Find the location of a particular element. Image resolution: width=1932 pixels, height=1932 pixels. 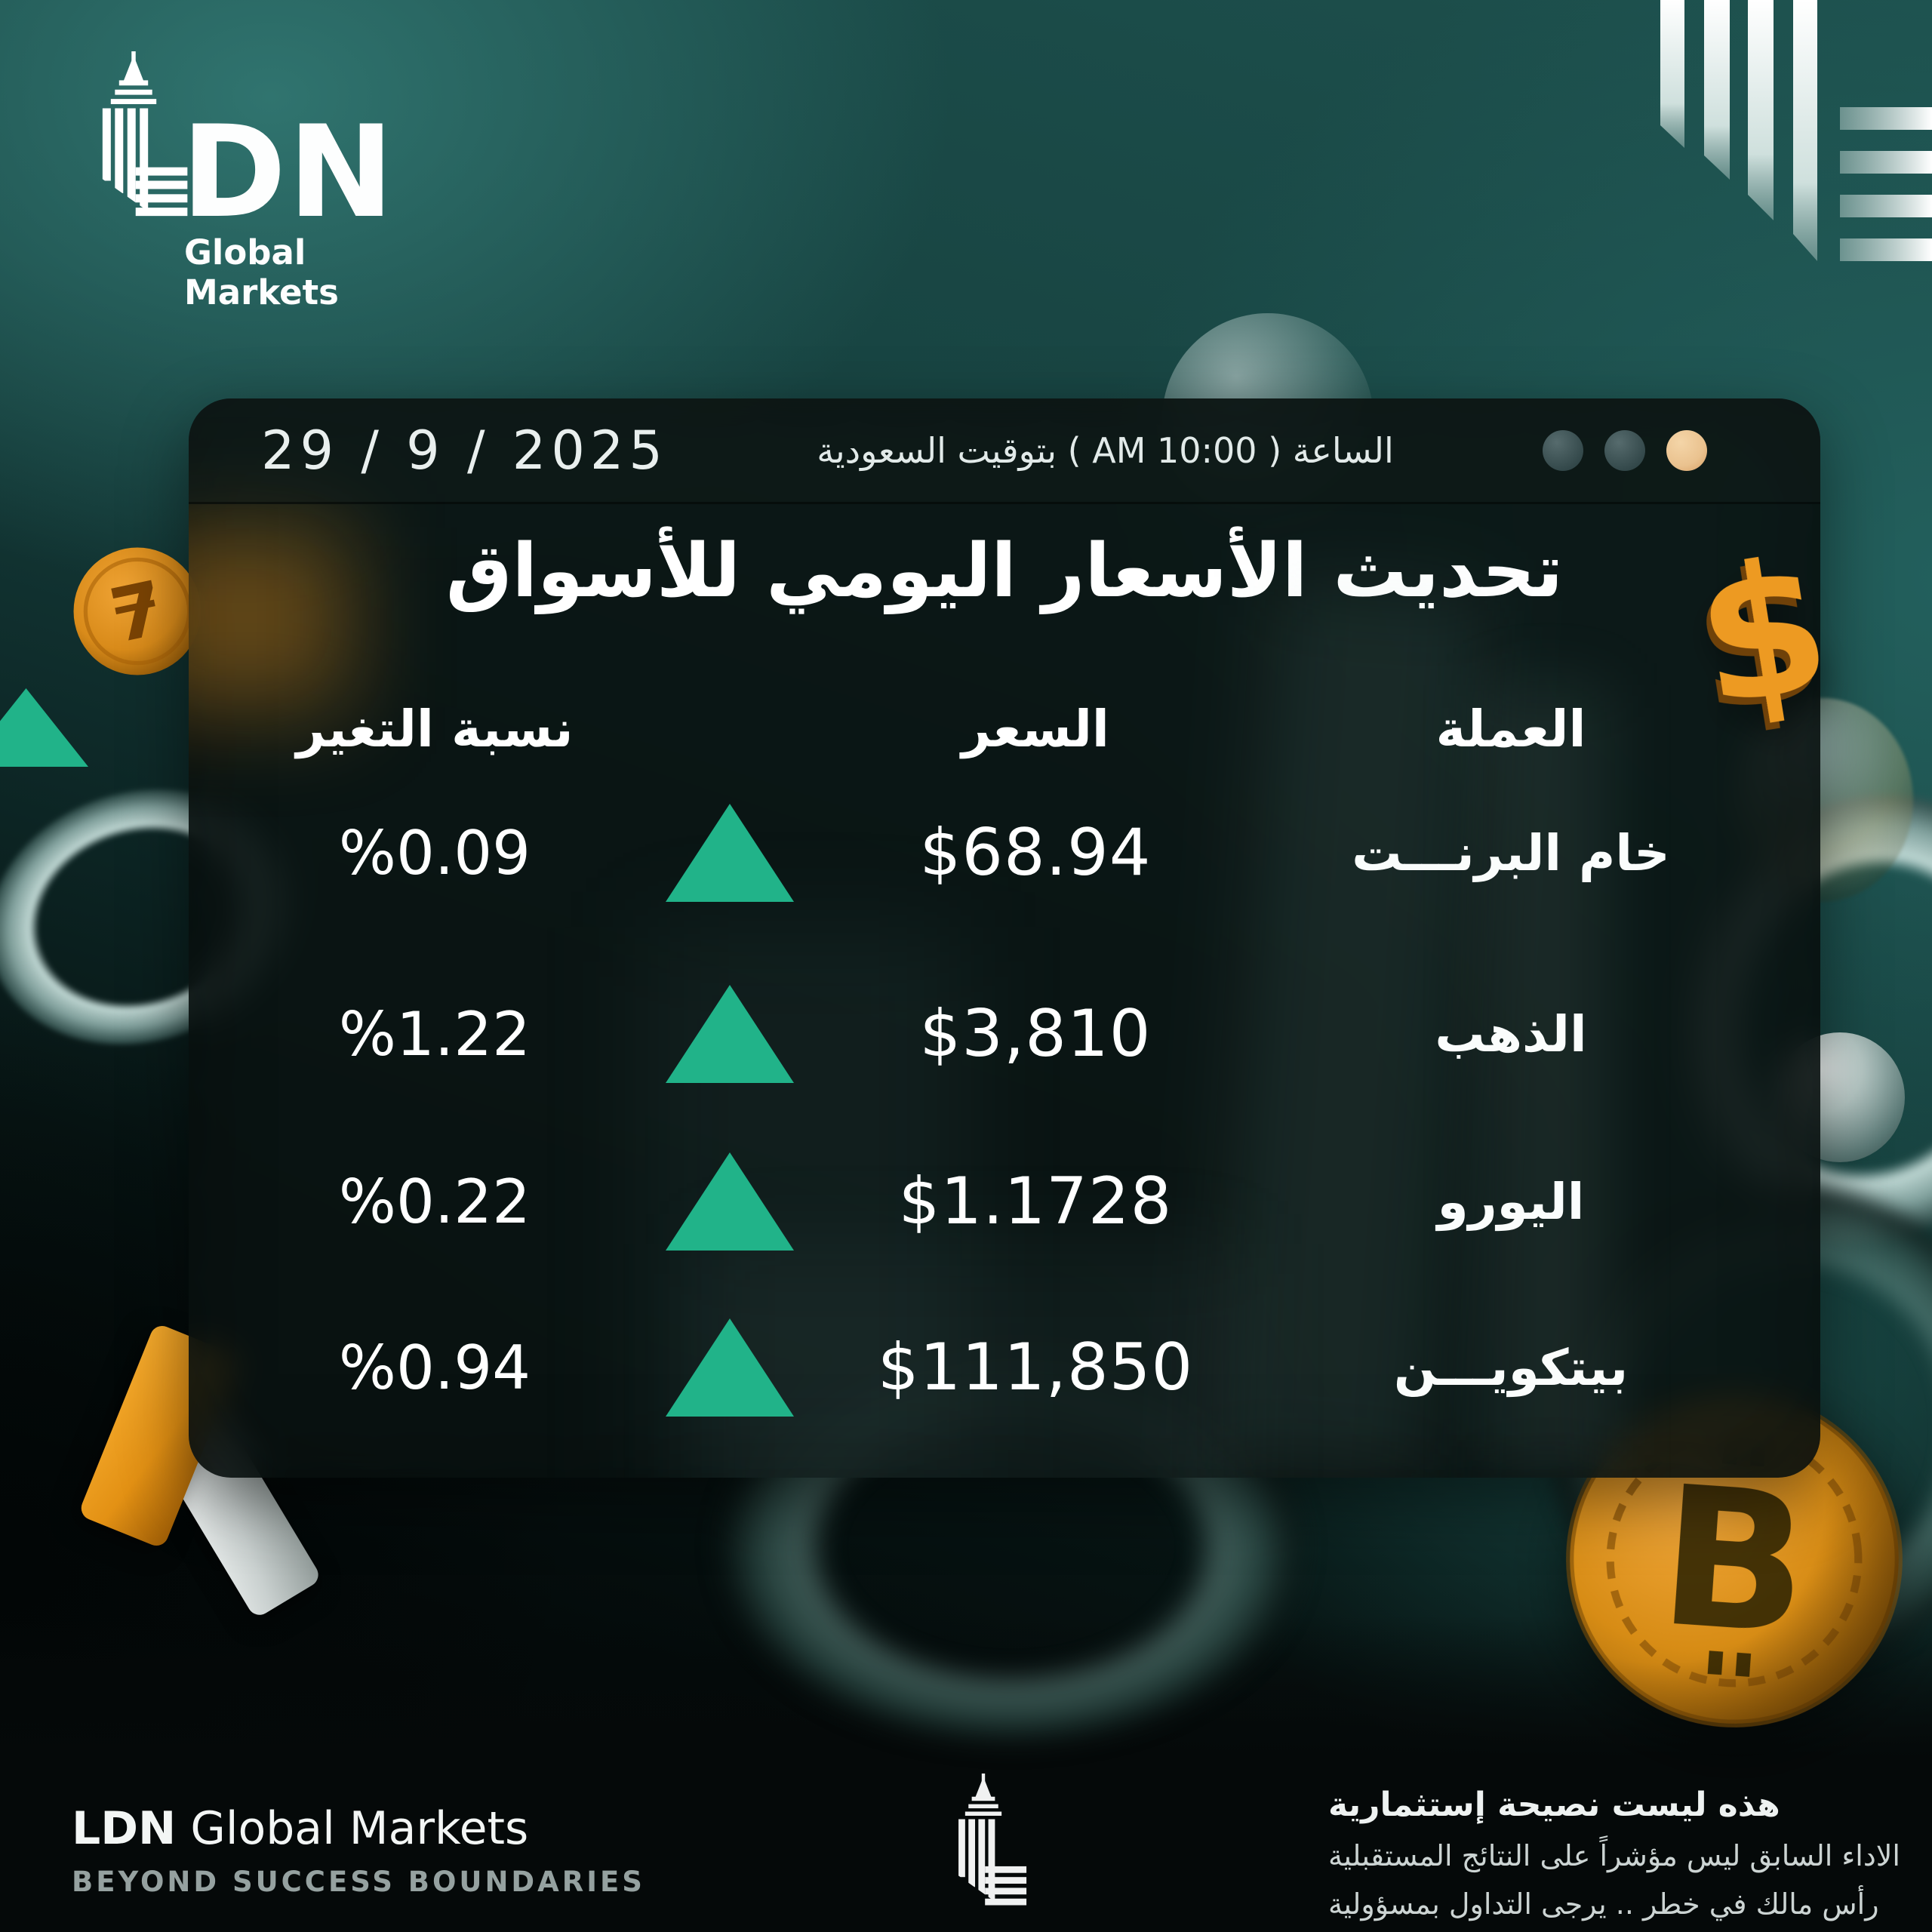

asset-name: خام البرنـــت is located at coordinates (1511, 852).